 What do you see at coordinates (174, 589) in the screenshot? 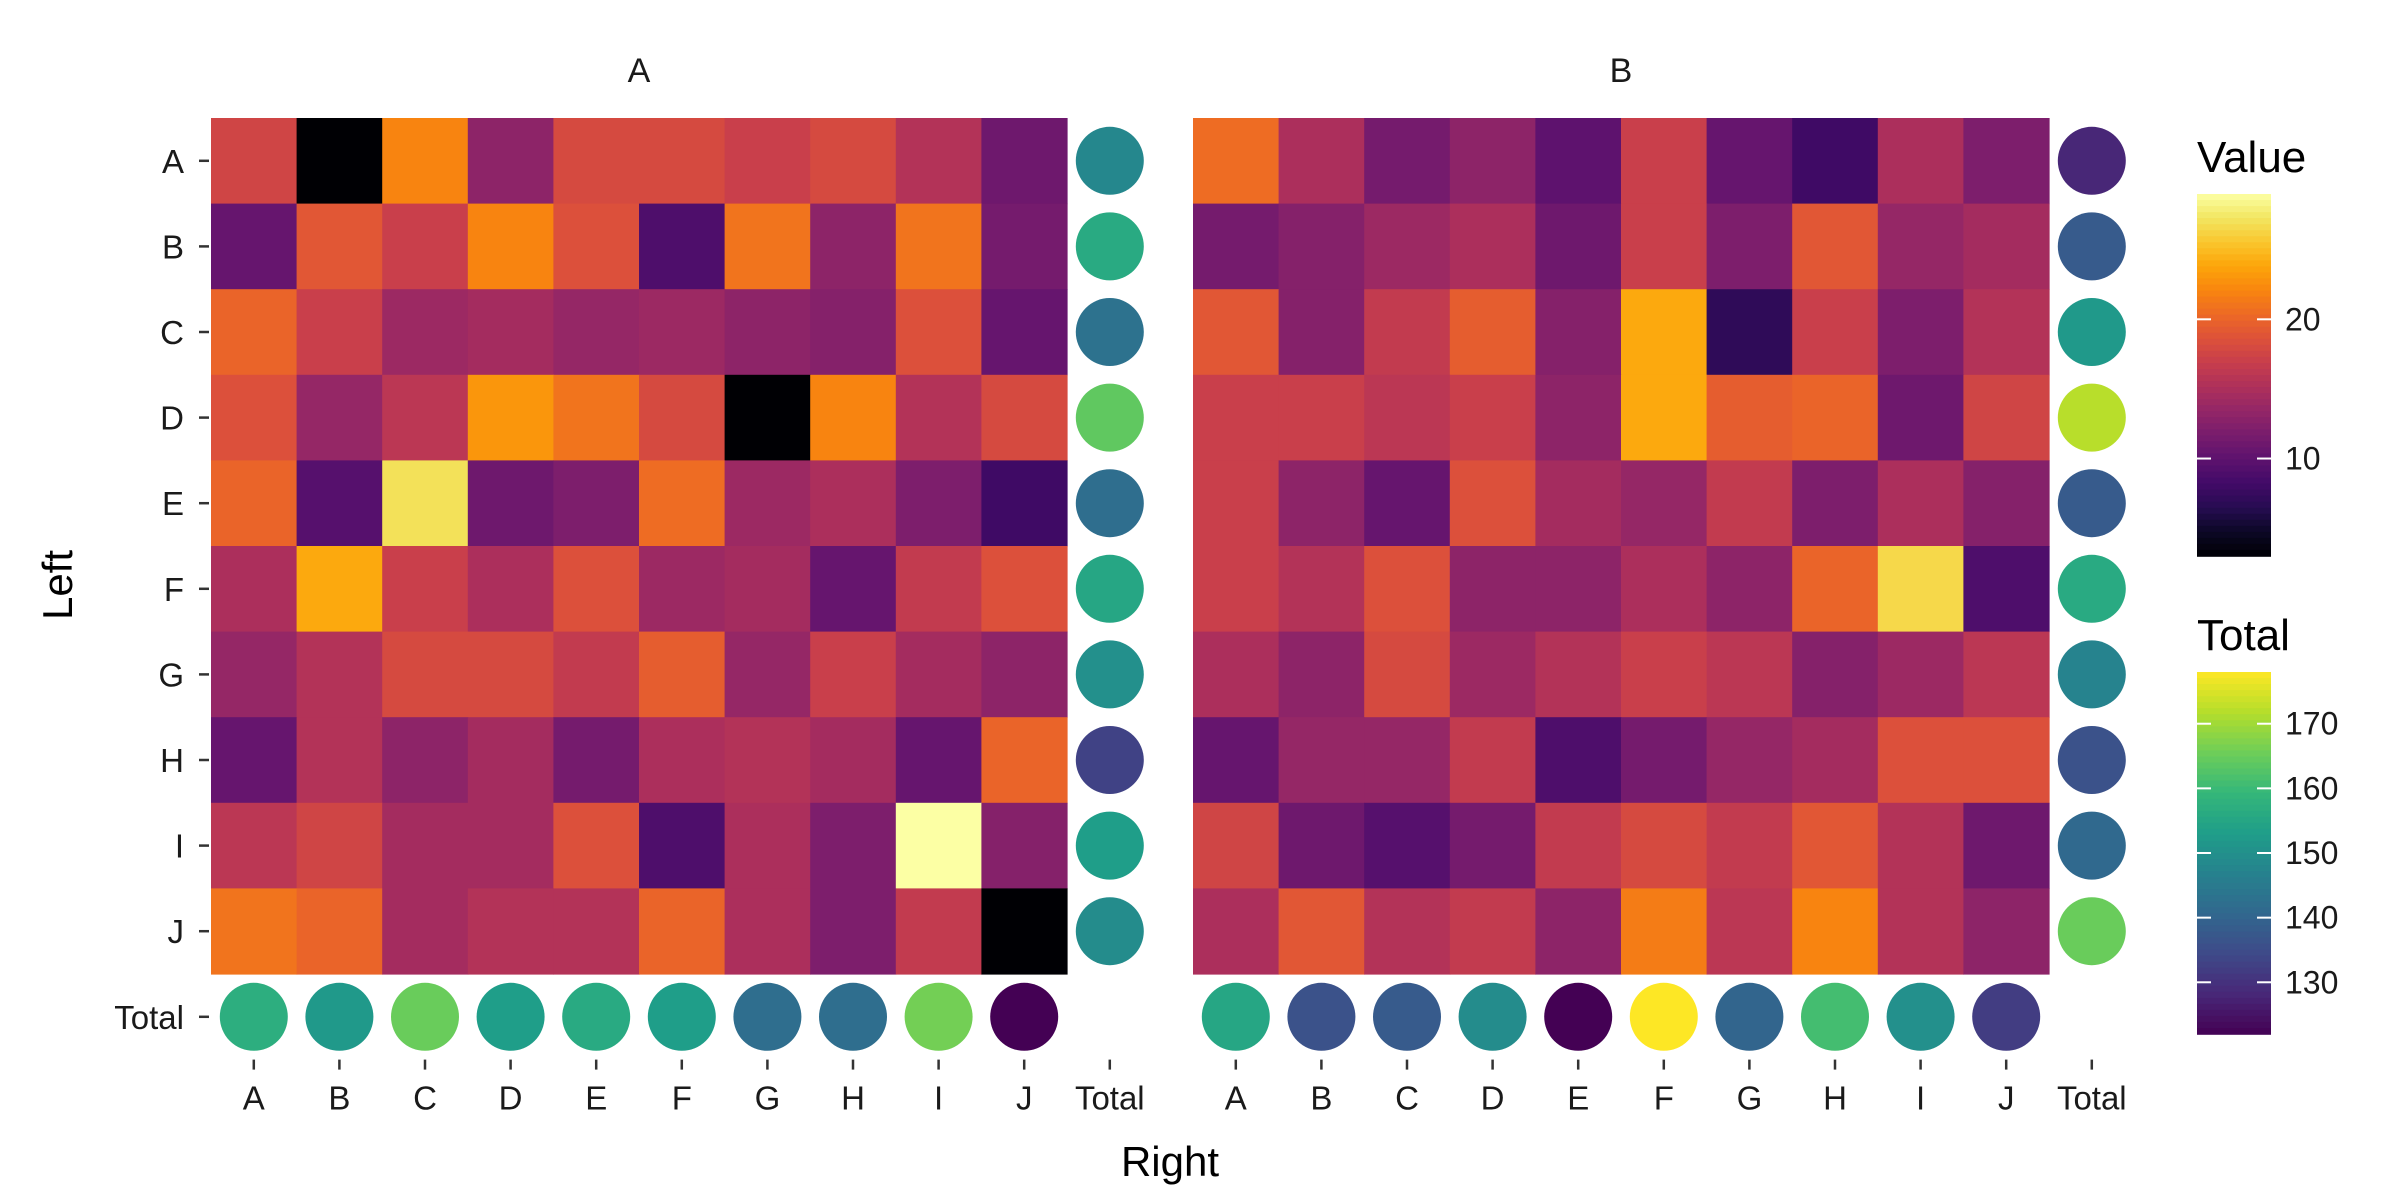
I see `y-tick-label: F` at bounding box center [174, 589].